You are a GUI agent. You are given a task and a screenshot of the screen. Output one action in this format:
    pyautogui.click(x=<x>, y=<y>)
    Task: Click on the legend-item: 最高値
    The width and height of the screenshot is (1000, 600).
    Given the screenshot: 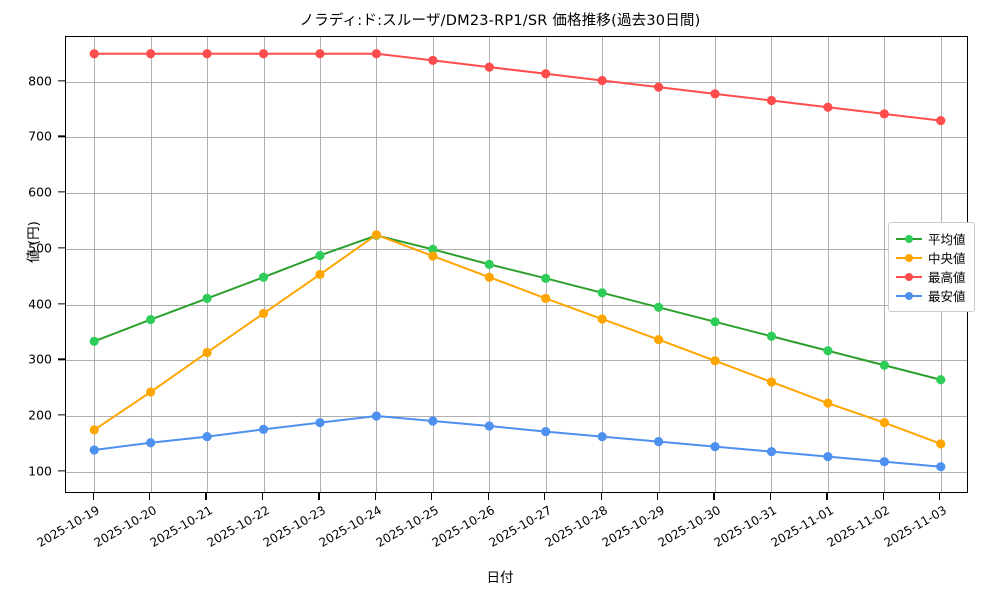 What is the action you would take?
    pyautogui.click(x=931, y=276)
    